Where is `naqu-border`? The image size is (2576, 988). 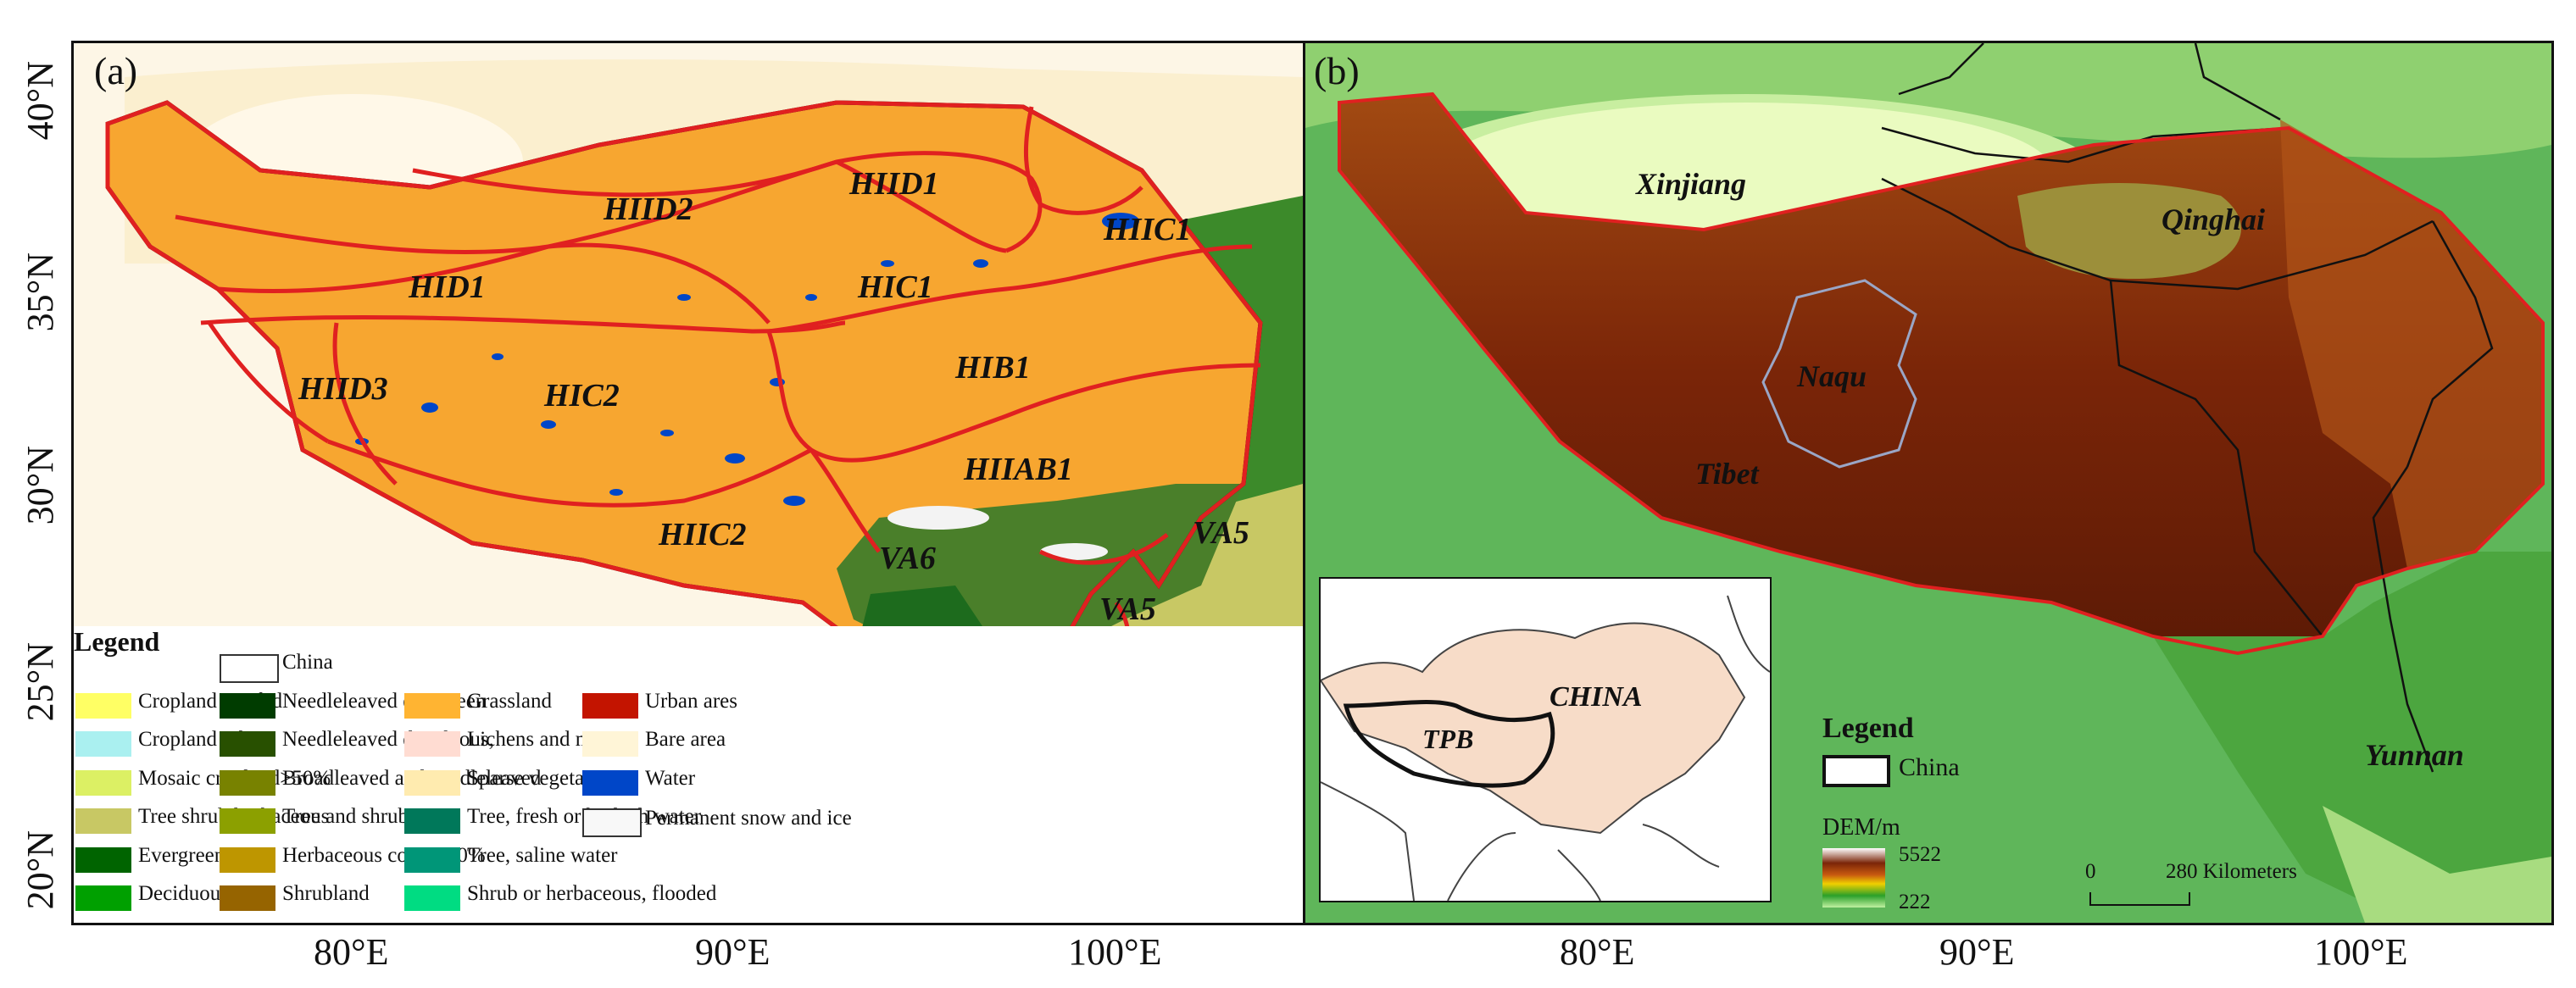 naqu-border is located at coordinates (1839, 374).